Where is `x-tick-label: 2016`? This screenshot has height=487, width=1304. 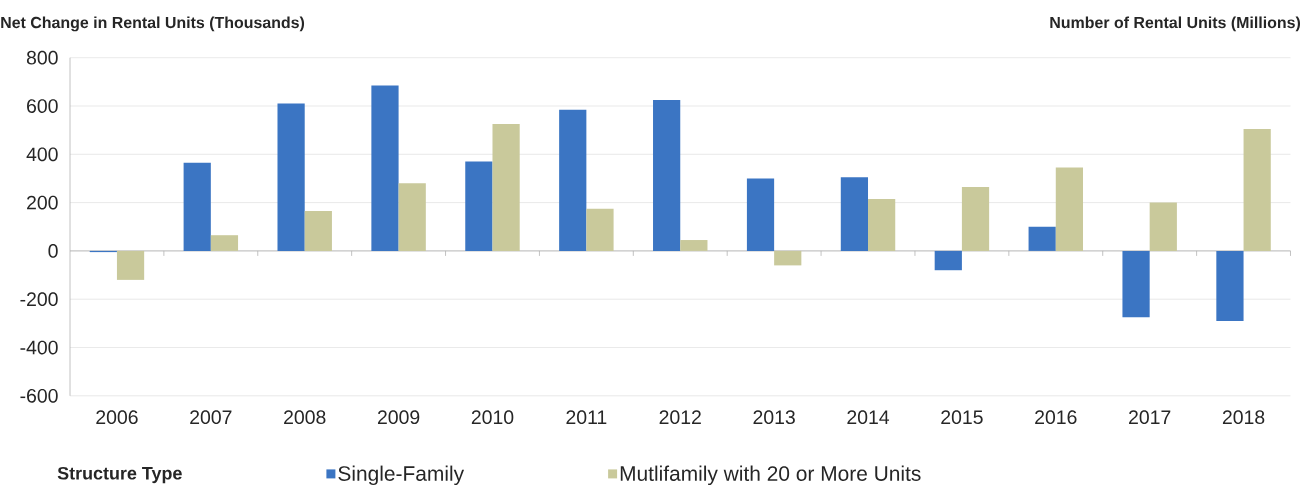
x-tick-label: 2016 is located at coordinates (1056, 417).